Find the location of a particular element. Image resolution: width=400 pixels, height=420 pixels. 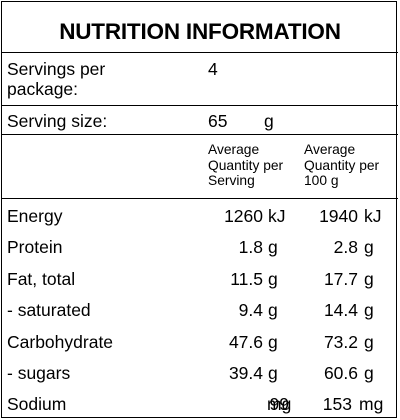

header-per-100g: Average Quantity per 100 g is located at coordinates (341, 165).